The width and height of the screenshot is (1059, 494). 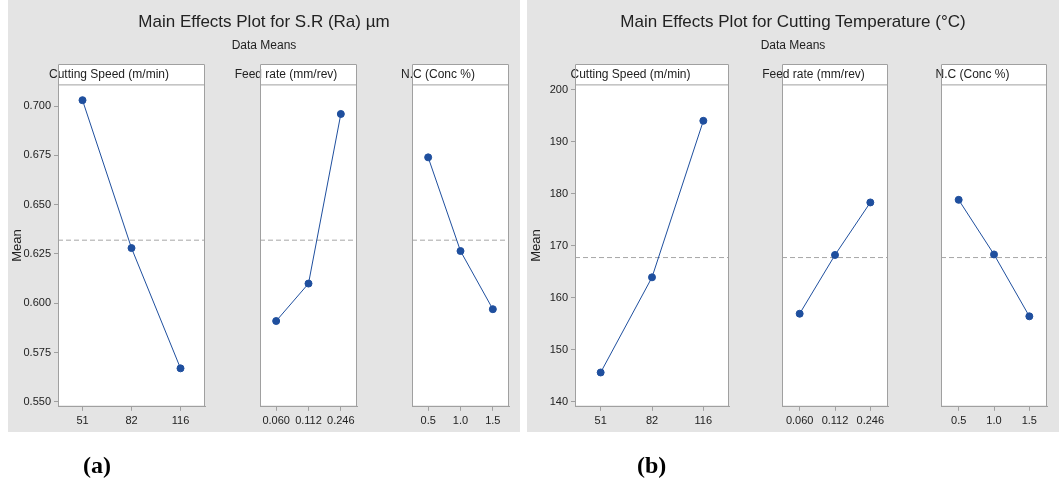 What do you see at coordinates (37, 302) in the screenshot?
I see `y-tick-label: 0.600` at bounding box center [37, 302].